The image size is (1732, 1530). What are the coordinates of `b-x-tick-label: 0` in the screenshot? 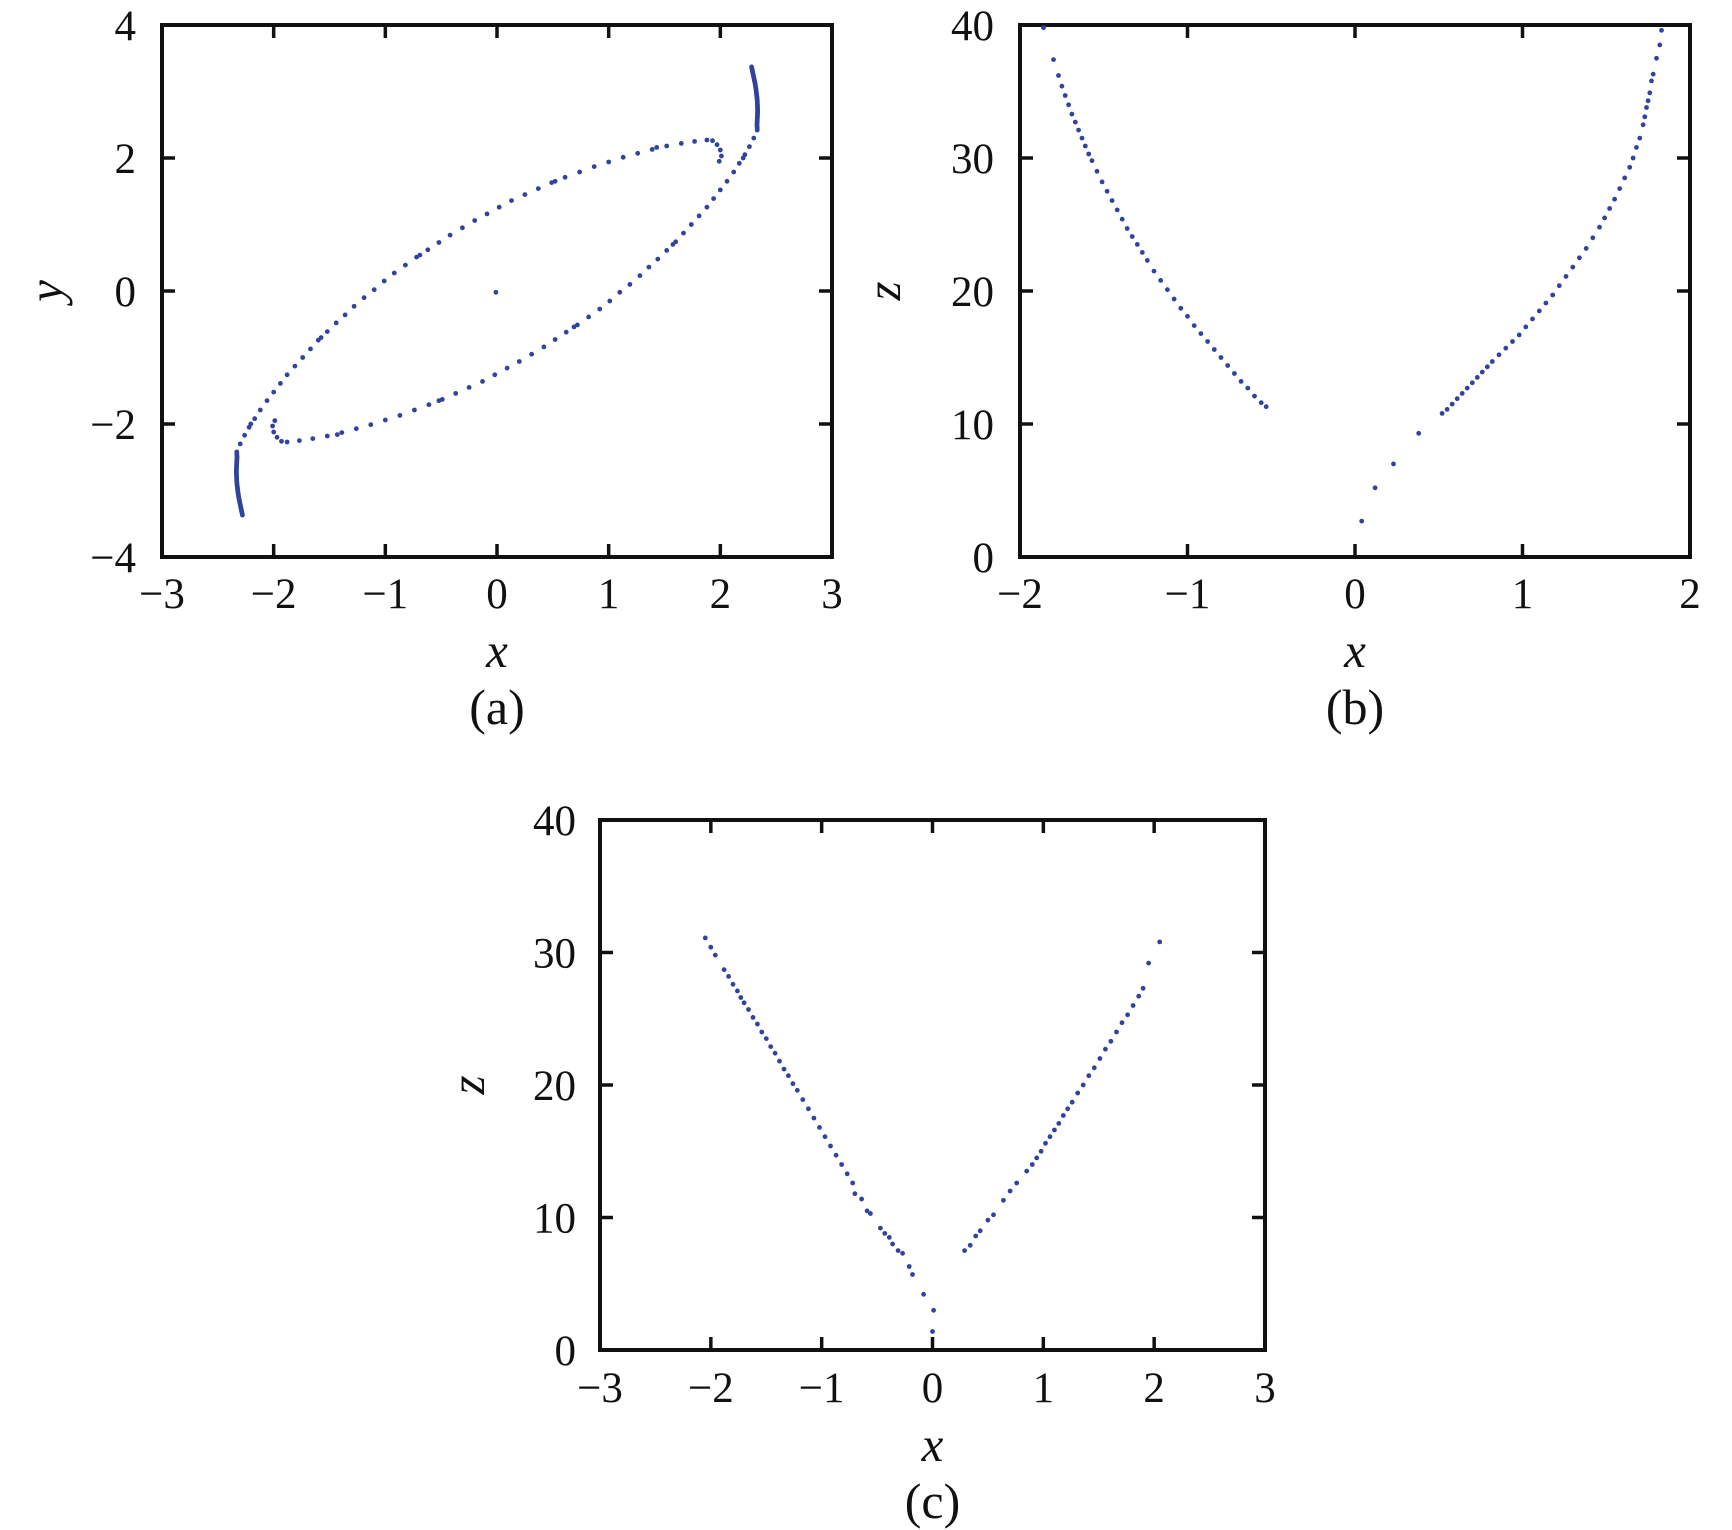 It's located at (1355, 594).